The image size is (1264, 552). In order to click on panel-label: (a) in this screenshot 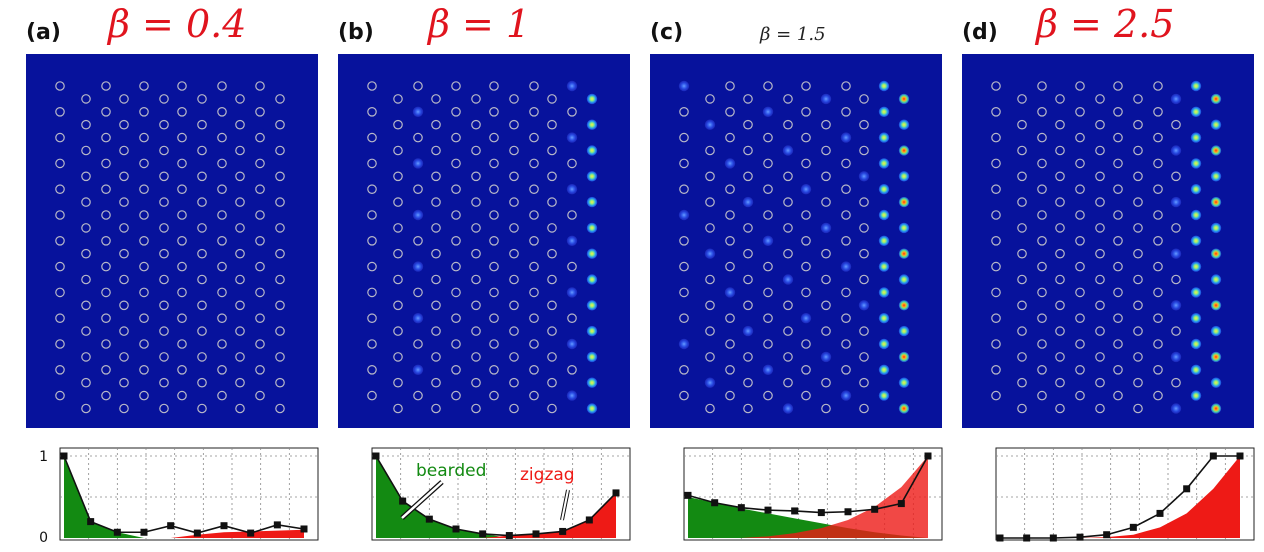, I will do `click(43, 32)`.